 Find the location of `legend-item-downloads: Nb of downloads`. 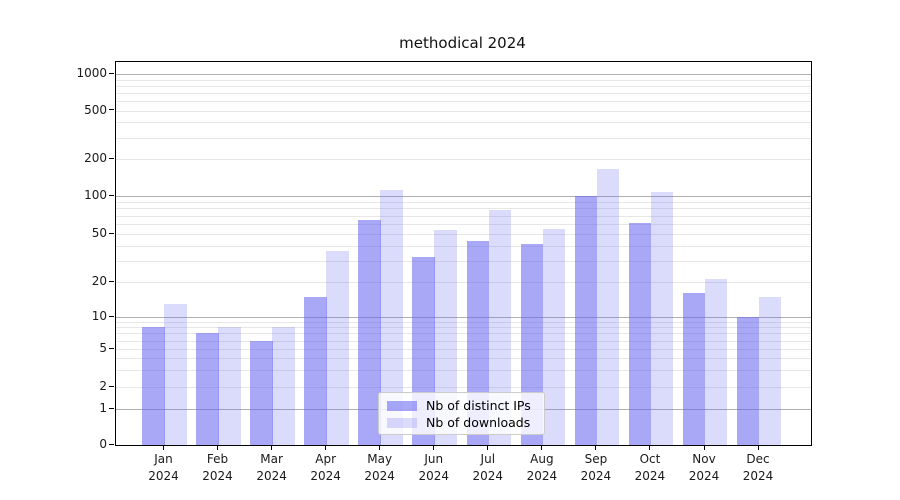

legend-item-downloads: Nb of downloads is located at coordinates (461, 422).